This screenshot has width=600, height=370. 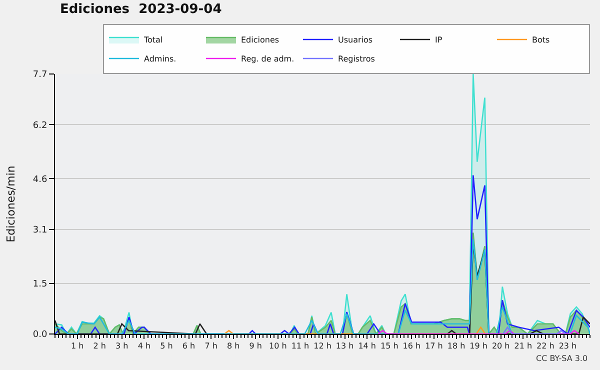 I want to click on legend-label: IP, so click(x=438, y=40).